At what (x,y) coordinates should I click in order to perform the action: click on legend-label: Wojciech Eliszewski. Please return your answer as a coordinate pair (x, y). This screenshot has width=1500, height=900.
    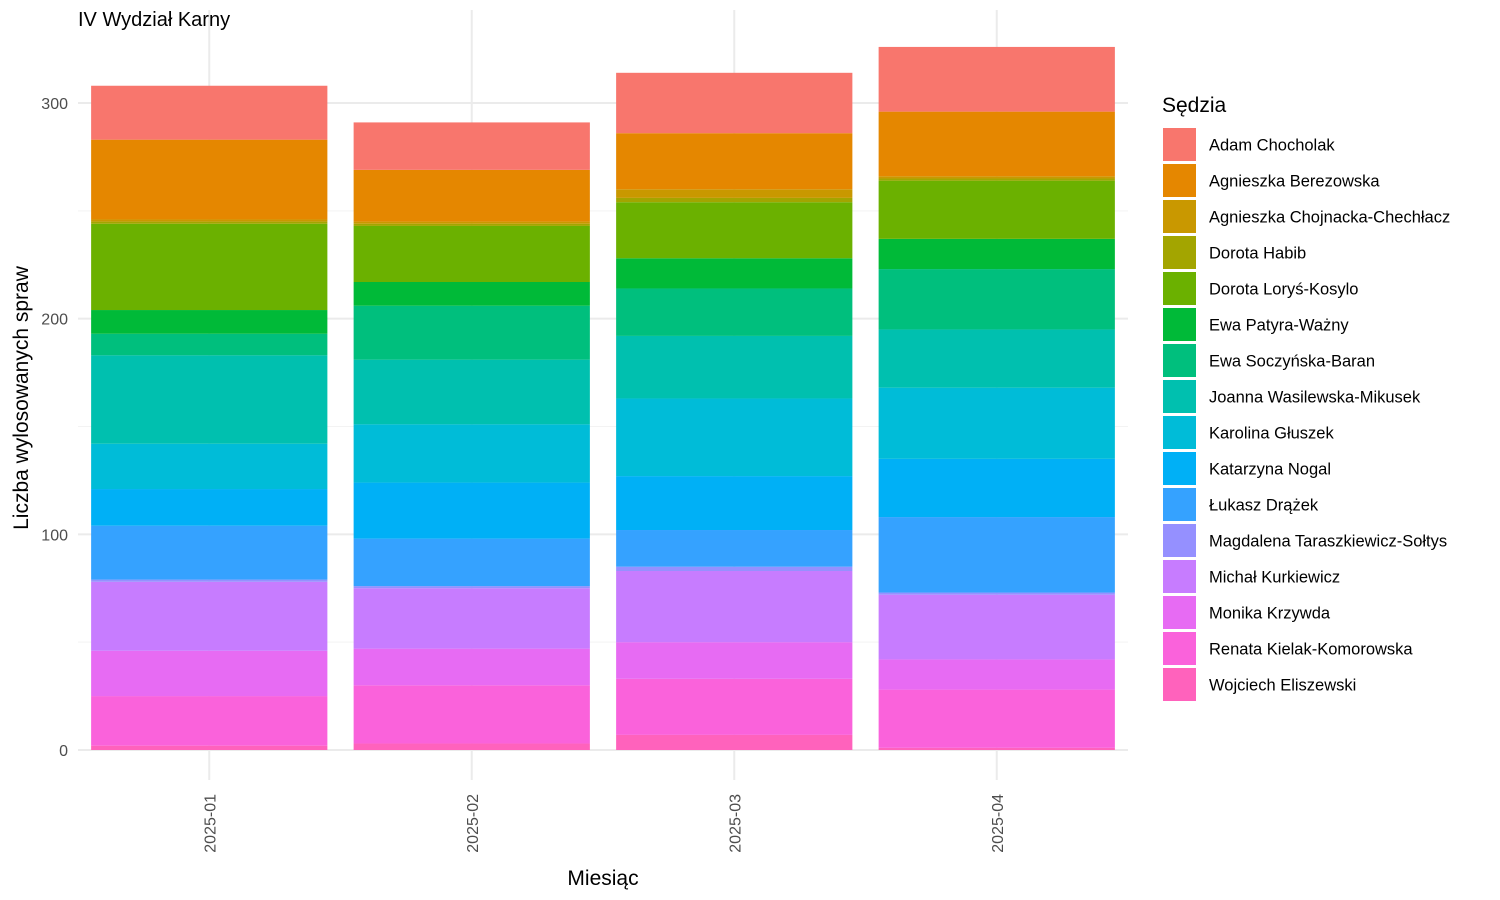
    Looking at the image, I should click on (1282, 686).